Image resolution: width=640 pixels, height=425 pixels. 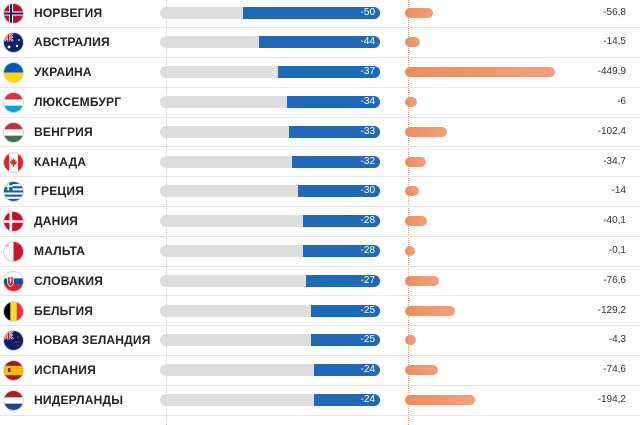 What do you see at coordinates (614, 370) in the screenshot?
I see `value-b-label: -74,6` at bounding box center [614, 370].